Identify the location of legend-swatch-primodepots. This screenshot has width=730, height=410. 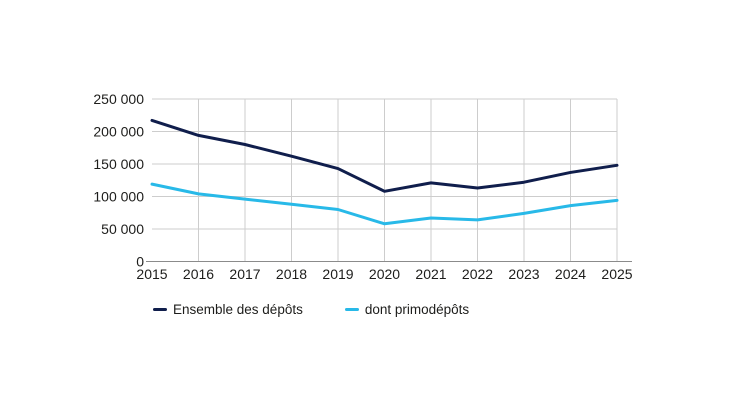
(351, 309).